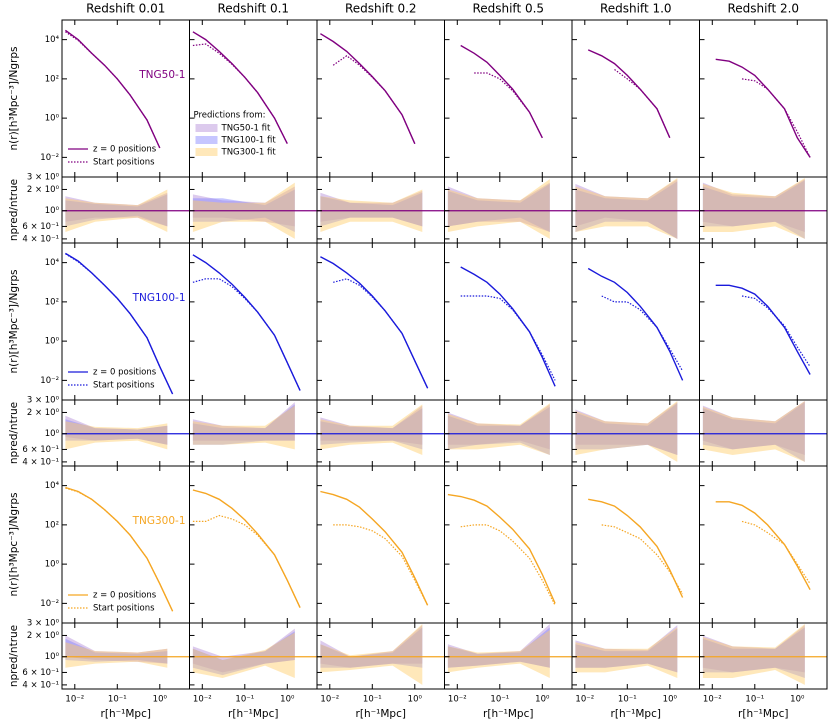 The height and width of the screenshot is (720, 830). I want to click on y-tick-label: 10⁻², so click(49, 604).